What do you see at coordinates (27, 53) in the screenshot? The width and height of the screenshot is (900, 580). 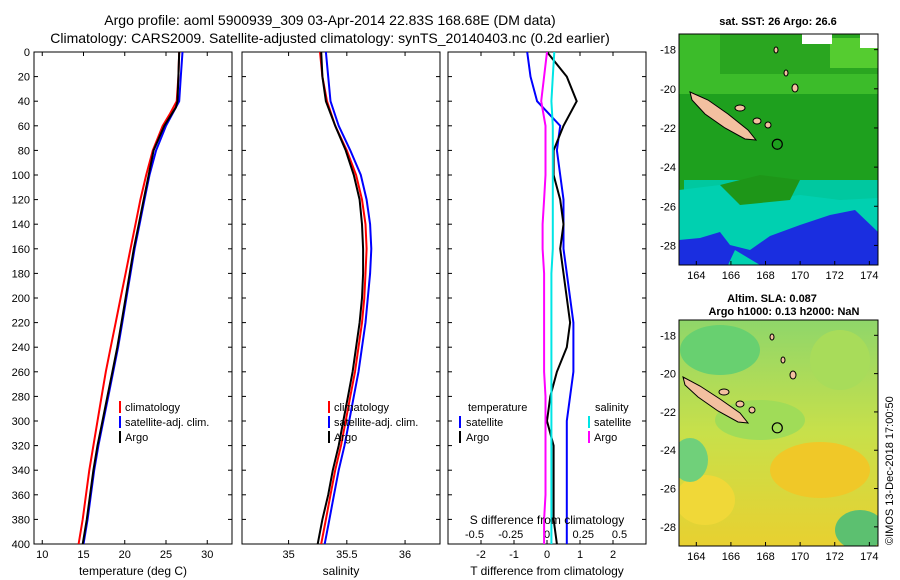 I see `depth-tick-label: 0` at bounding box center [27, 53].